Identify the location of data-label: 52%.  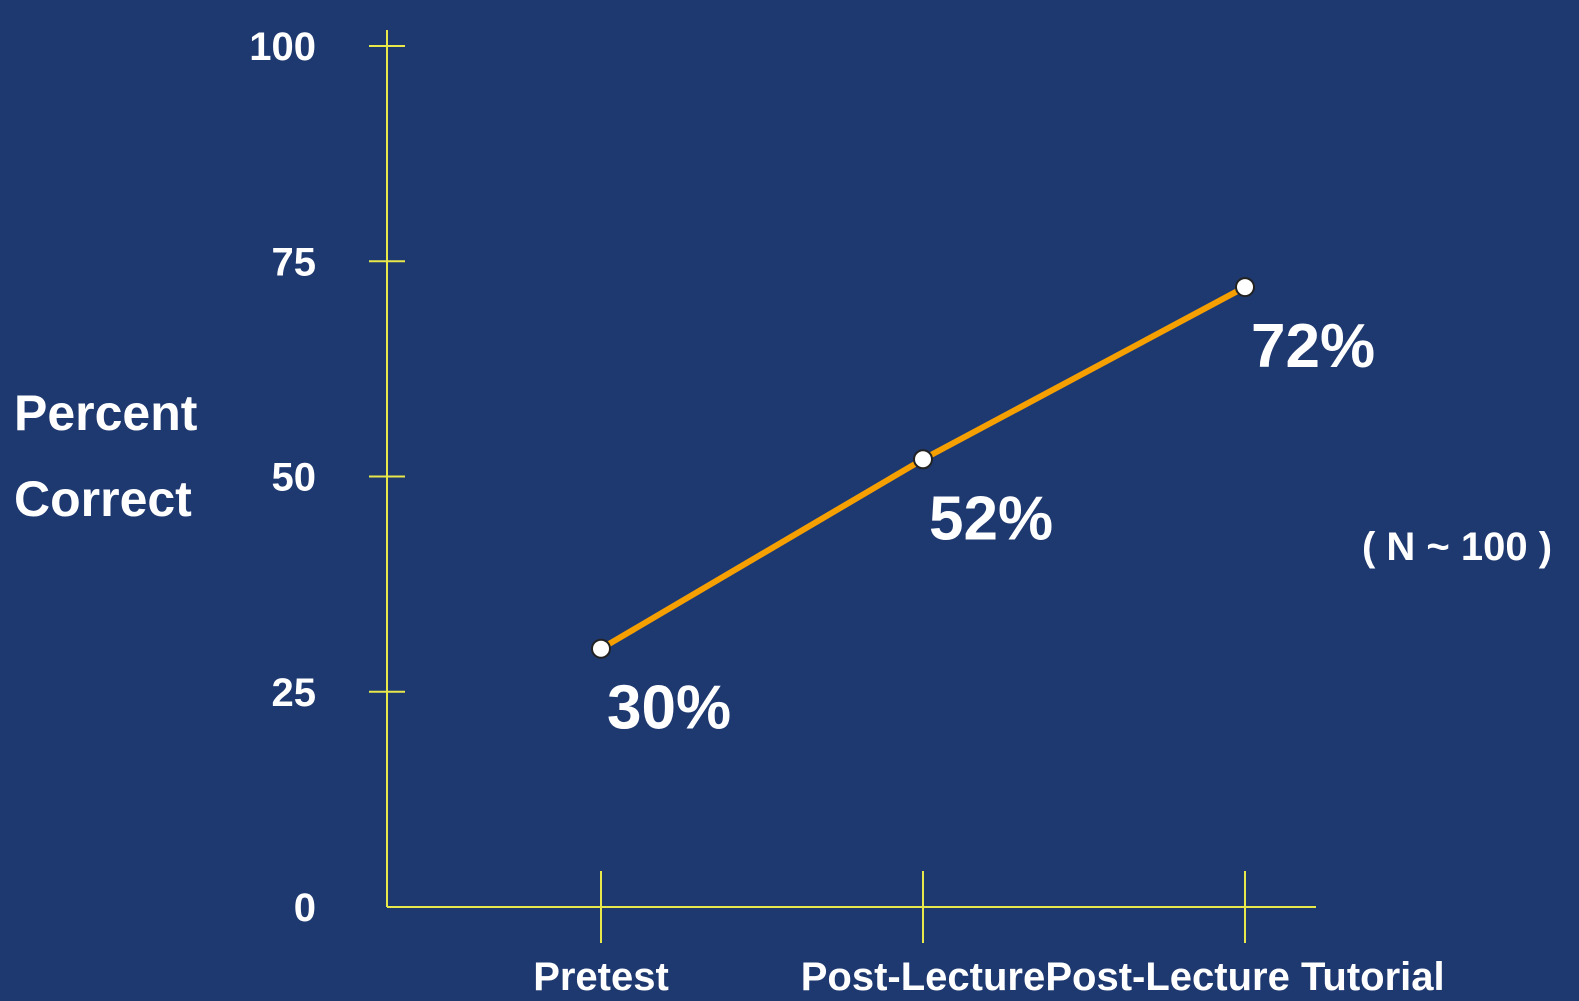
(991, 518).